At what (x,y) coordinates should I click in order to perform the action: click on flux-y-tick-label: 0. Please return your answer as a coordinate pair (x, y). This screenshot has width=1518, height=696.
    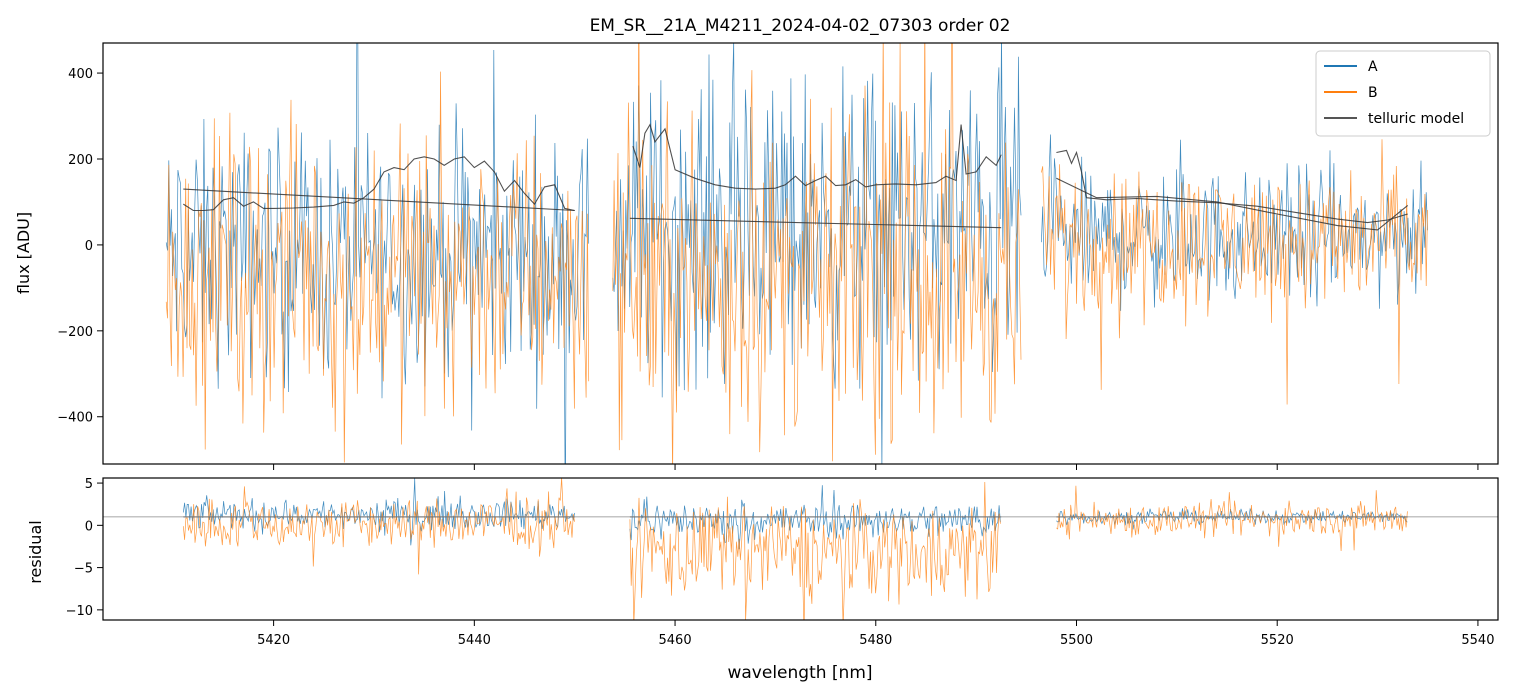
    Looking at the image, I should click on (89, 246).